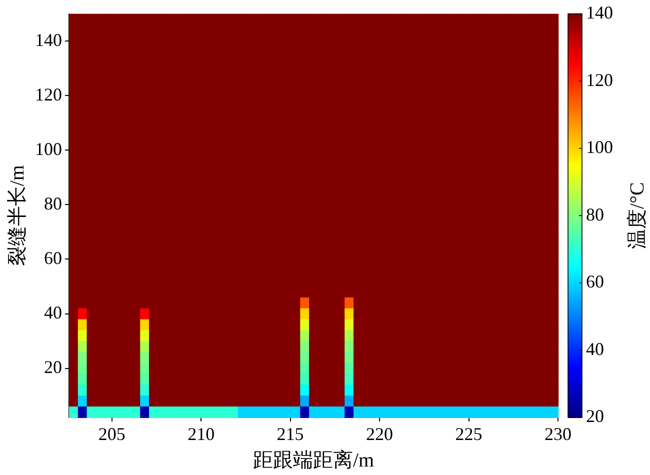 The image size is (650, 475). Describe the element at coordinates (112, 434) in the screenshot. I see `x-tick-label: 205` at that location.